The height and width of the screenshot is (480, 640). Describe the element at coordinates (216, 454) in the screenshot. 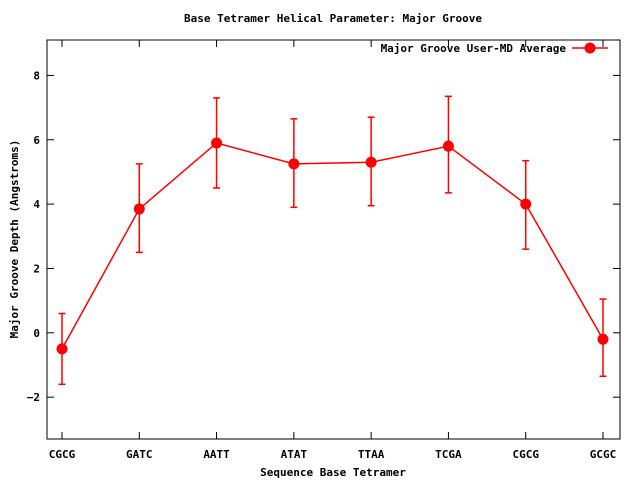

I see `x-tick-label: AATT` at that location.